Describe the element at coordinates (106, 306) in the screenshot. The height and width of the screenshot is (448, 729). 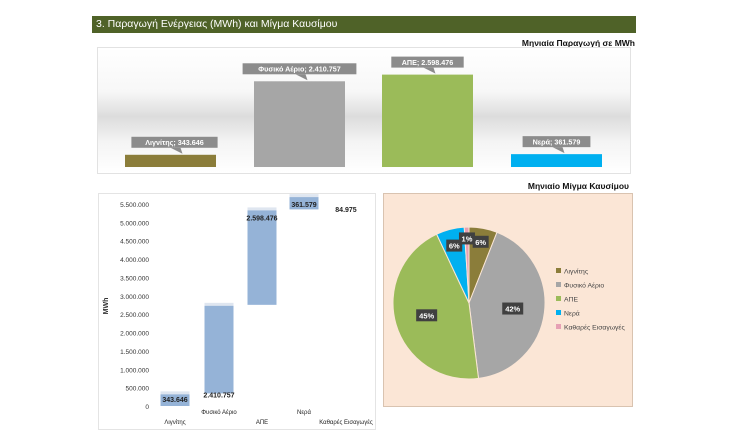
I see `y-axis-label: MWh` at that location.